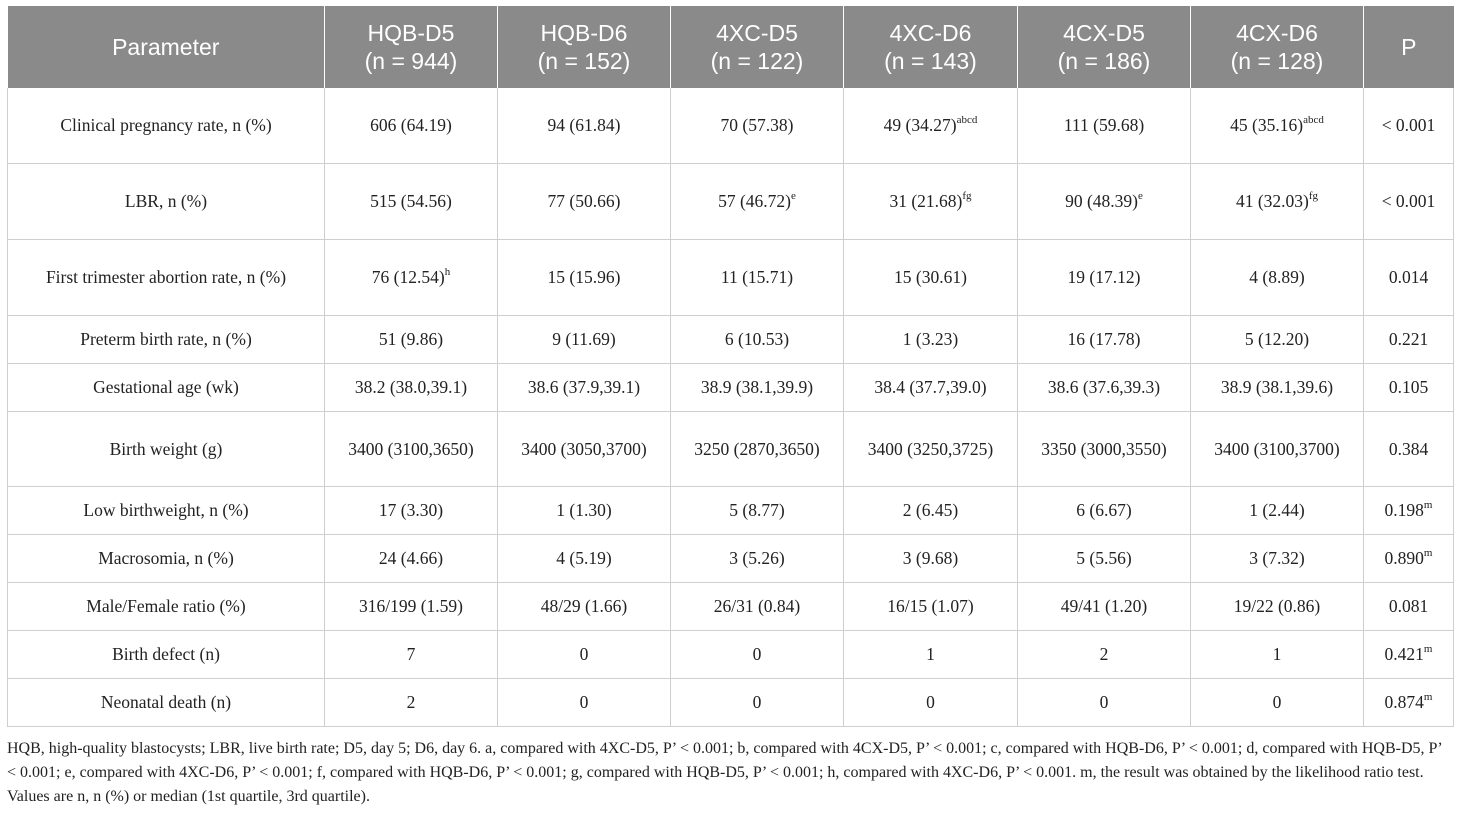  I want to click on table-cell: 38.6 (37.9,39.1), so click(584, 387).